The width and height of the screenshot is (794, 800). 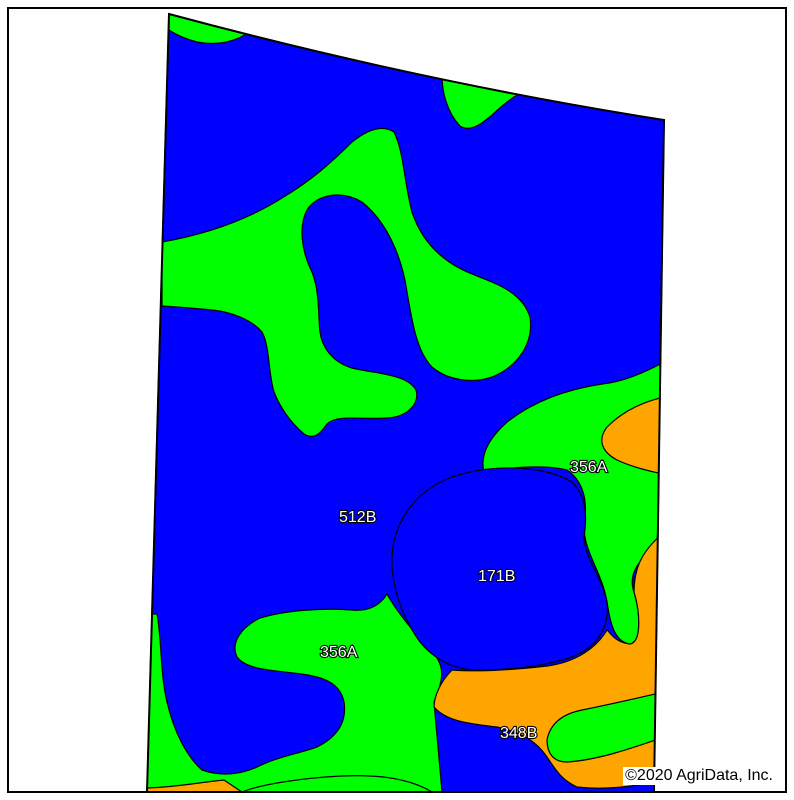 I want to click on soil-zone-blue-circle, so click(x=500, y=569).